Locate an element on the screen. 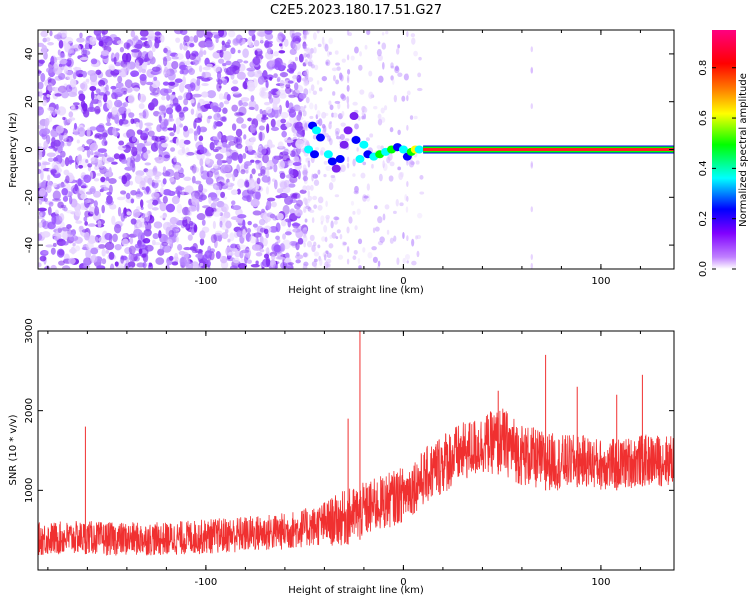 The width and height of the screenshot is (750, 600). colorbar-tick-label: 0.4 is located at coordinates (703, 168).